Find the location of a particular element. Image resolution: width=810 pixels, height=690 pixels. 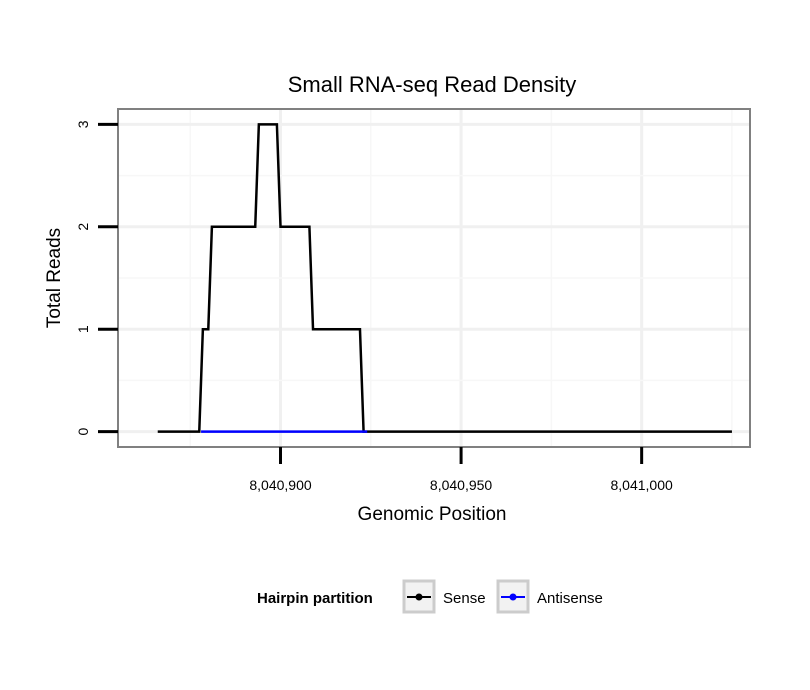

legend-title: Hairpin partition is located at coordinates (315, 598).